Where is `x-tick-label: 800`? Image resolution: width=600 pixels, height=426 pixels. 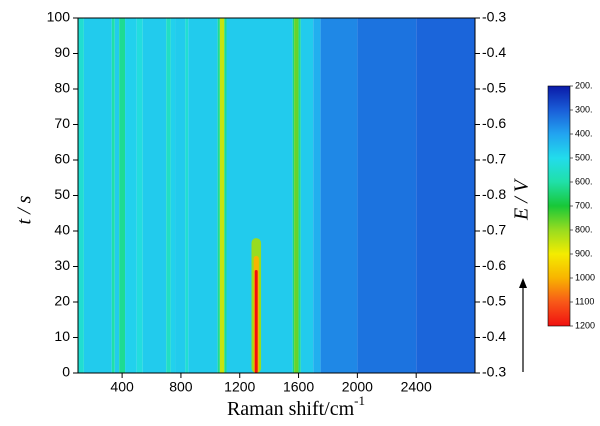
x-tick-label: 800 is located at coordinates (181, 387).